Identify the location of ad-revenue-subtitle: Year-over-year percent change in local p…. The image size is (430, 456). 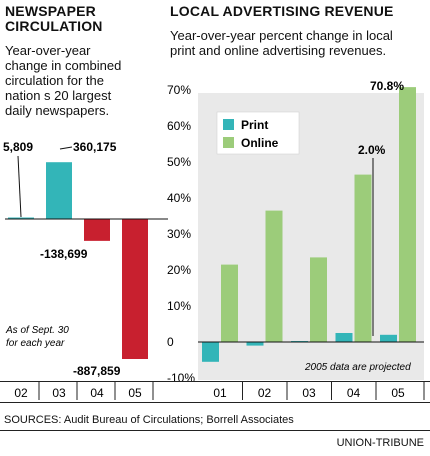
(281, 43).